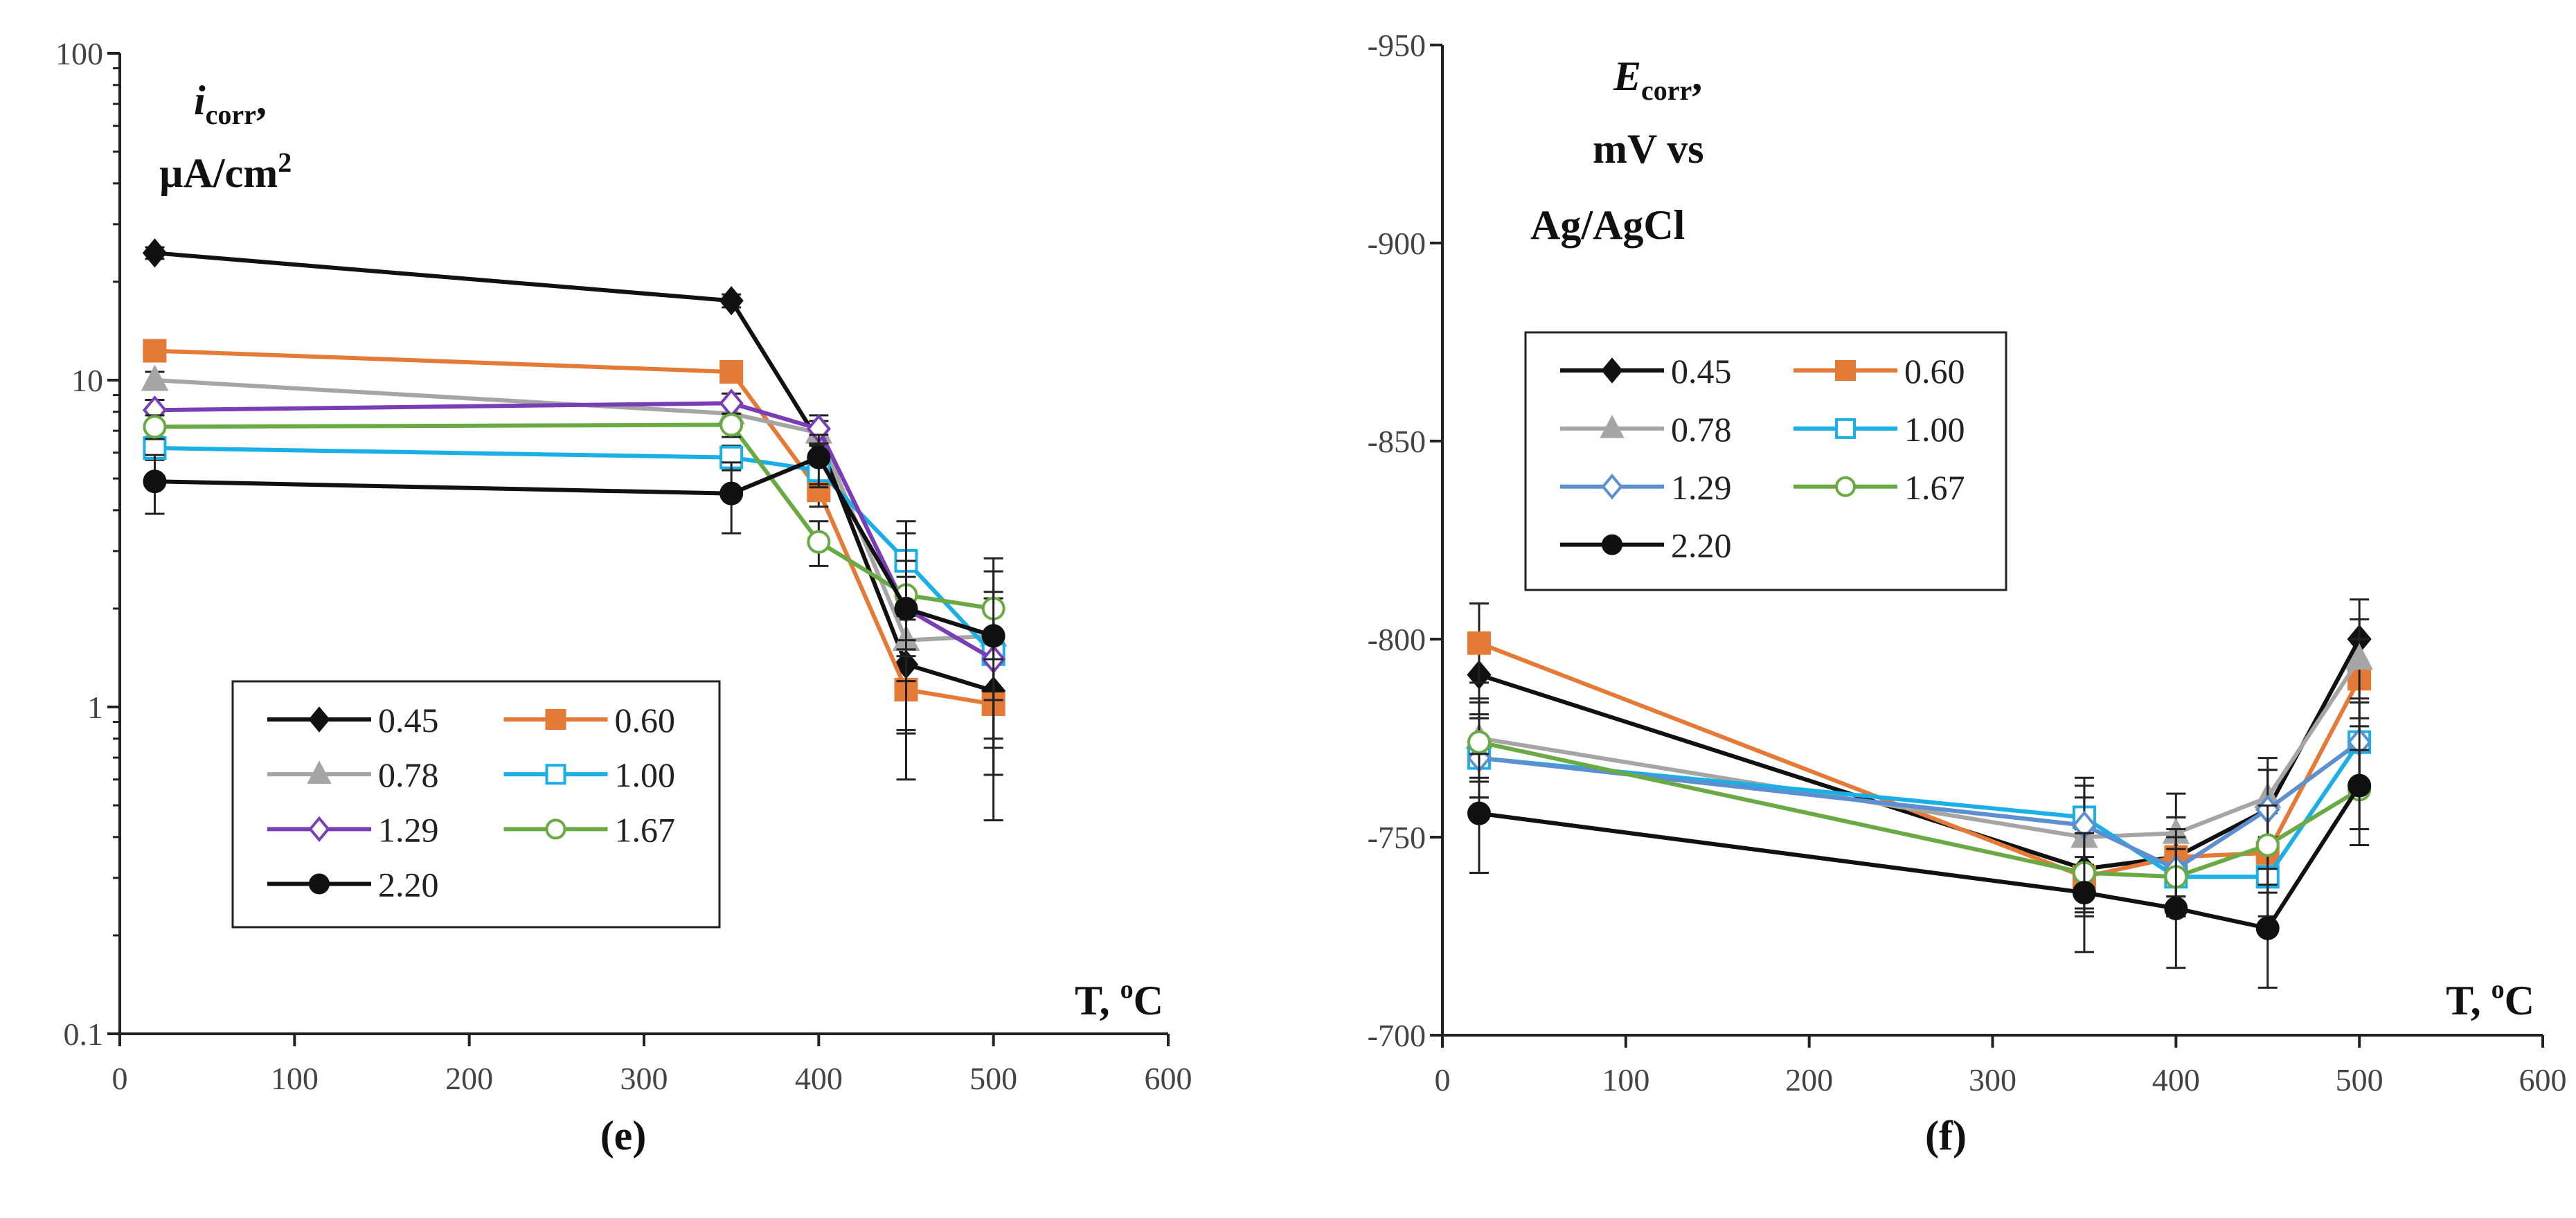  I want to click on x-tick-label: 100, so click(295, 1078).